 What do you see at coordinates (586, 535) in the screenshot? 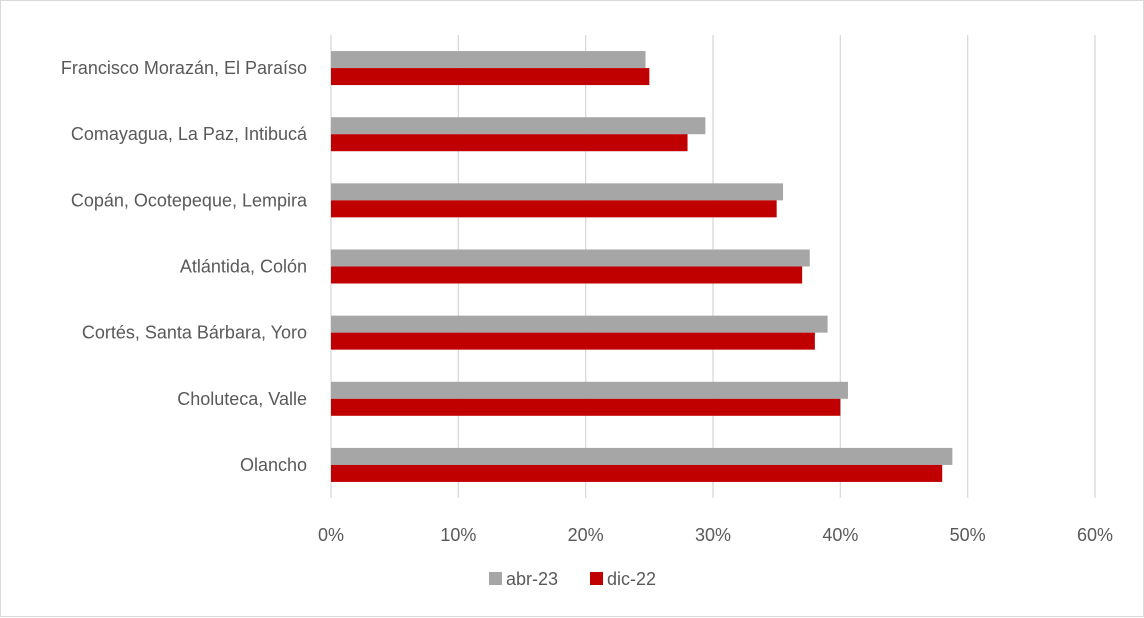
I see `x-tick-label: 20%` at bounding box center [586, 535].